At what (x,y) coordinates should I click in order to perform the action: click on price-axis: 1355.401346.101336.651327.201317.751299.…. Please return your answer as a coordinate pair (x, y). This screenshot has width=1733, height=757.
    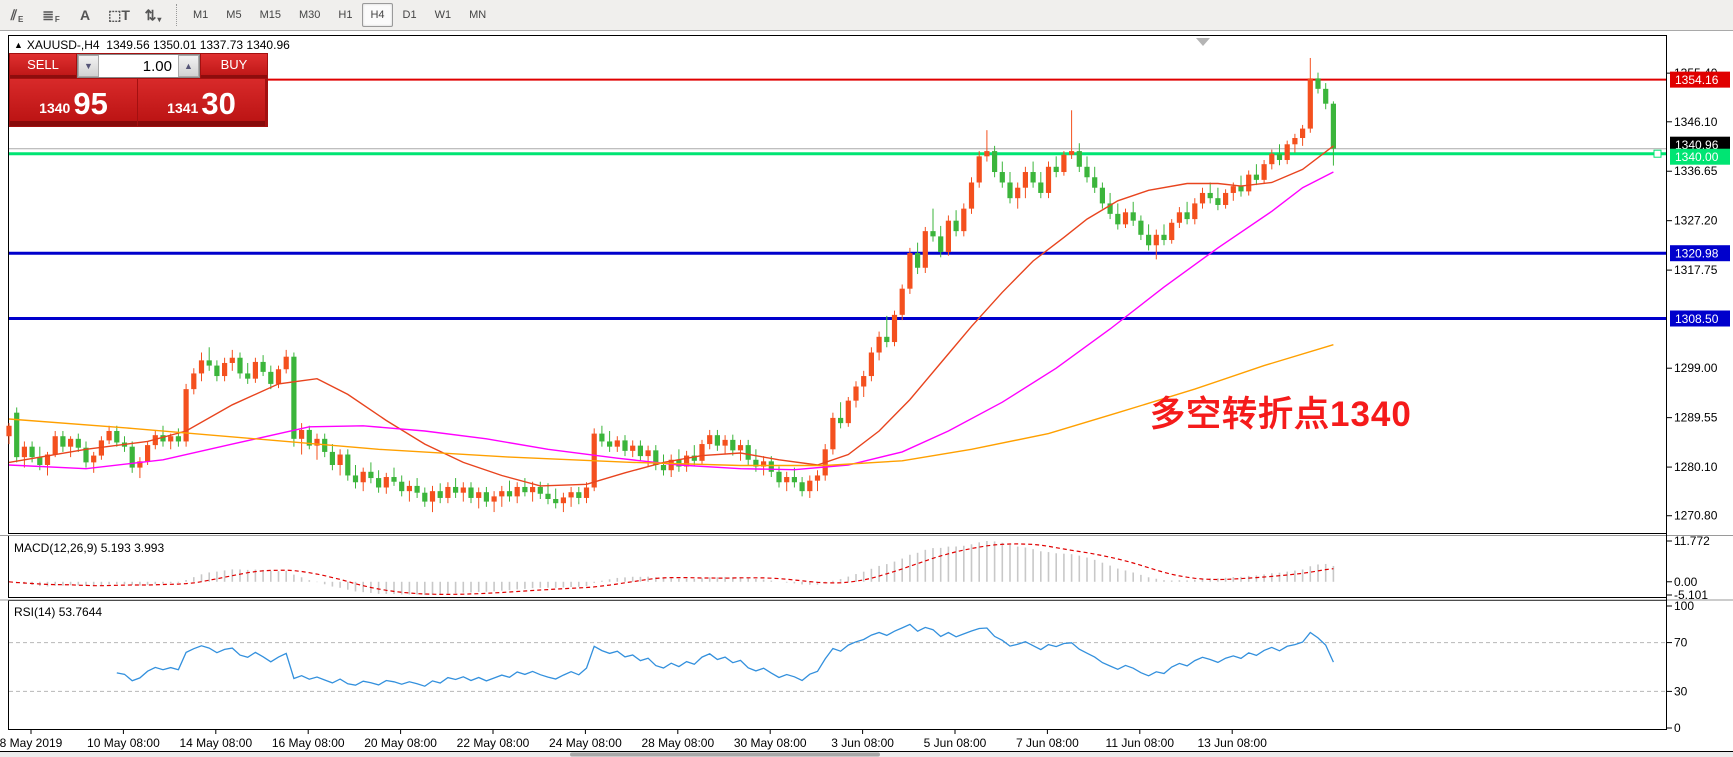
    Looking at the image, I should click on (1698, 400).